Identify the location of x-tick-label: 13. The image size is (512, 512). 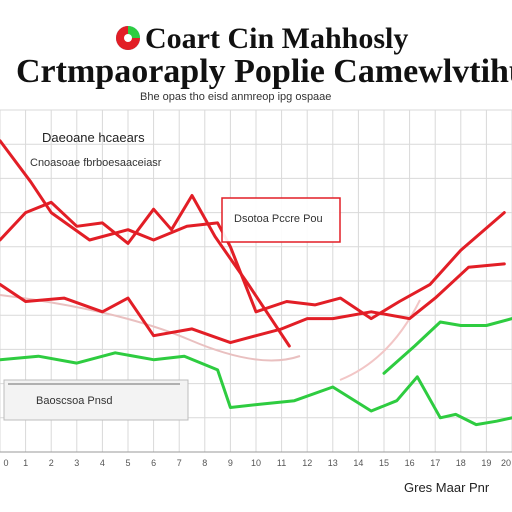
(333, 463).